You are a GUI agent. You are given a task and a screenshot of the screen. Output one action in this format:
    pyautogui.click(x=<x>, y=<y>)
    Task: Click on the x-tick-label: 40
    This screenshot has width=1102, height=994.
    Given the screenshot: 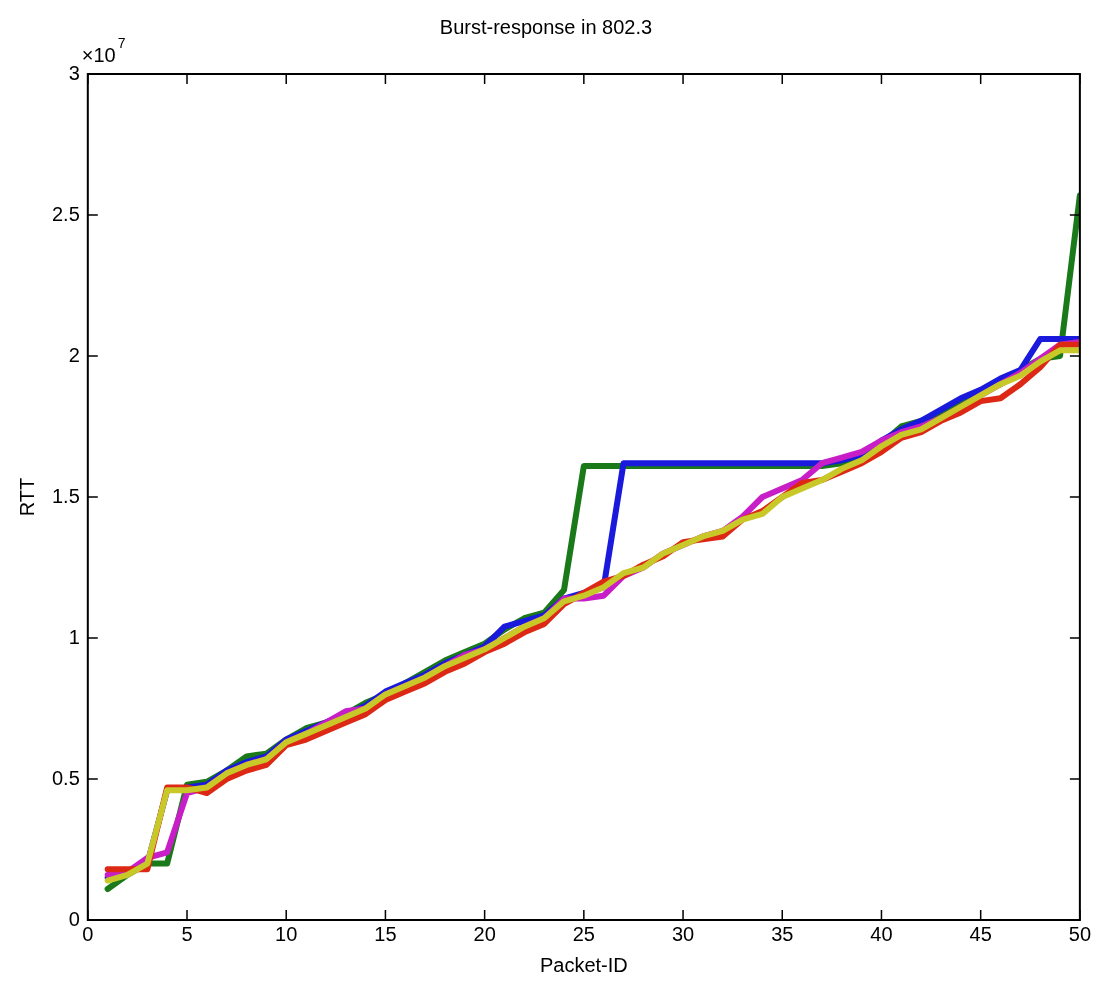 What is the action you would take?
    pyautogui.click(x=881, y=933)
    